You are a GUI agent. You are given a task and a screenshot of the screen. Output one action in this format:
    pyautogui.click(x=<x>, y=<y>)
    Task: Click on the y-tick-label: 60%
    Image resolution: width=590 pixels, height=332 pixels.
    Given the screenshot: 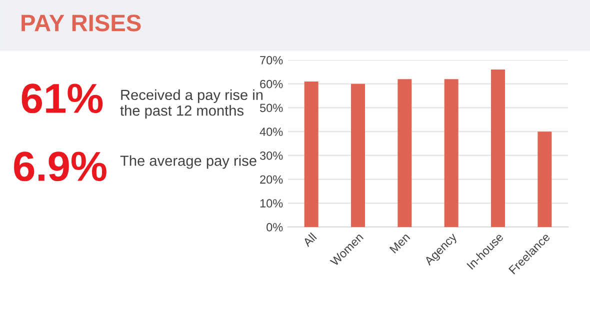 What is the action you would take?
    pyautogui.click(x=271, y=84)
    